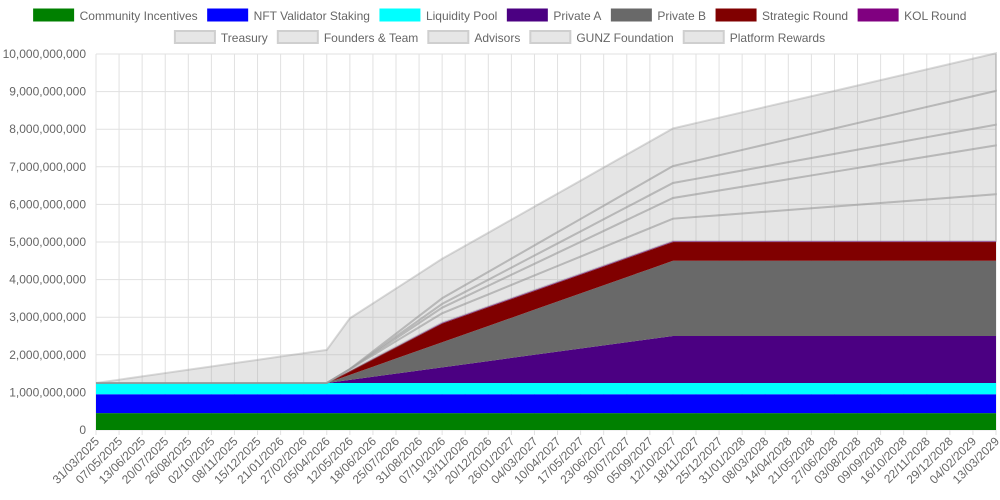  I want to click on legend-item-private-b: Private B, so click(658, 15).